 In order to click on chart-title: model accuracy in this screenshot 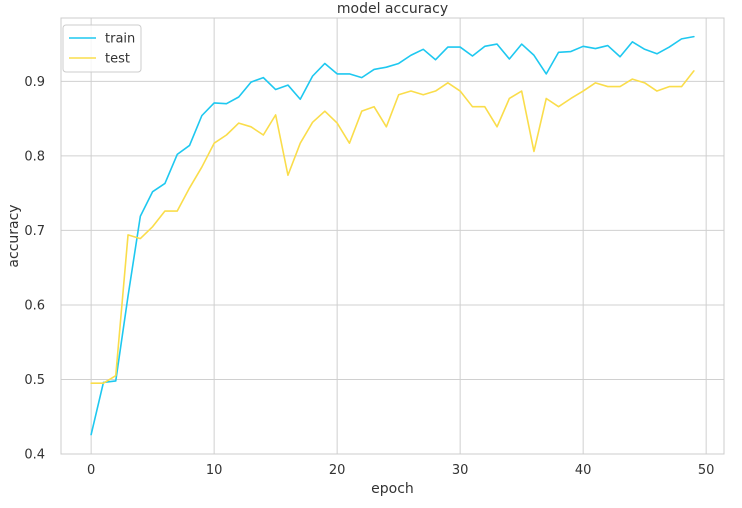, I will do `click(392, 9)`.